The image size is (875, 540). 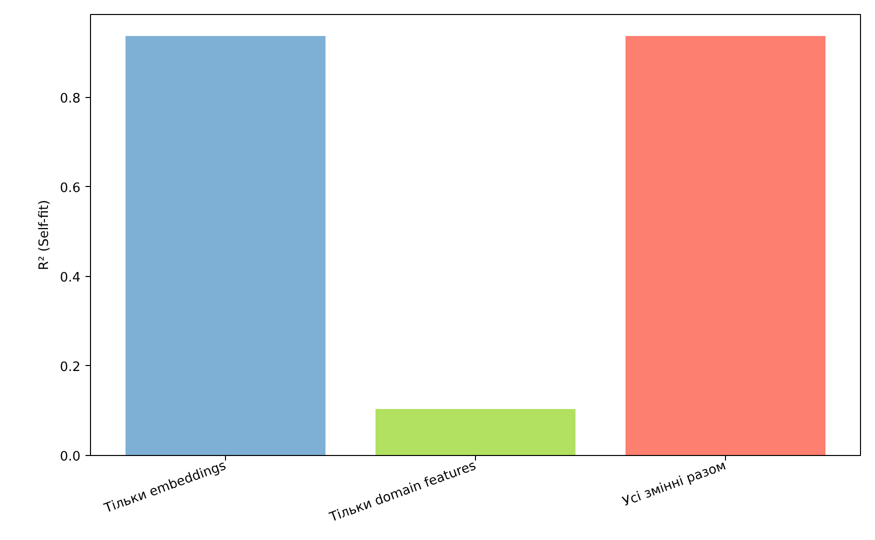 What do you see at coordinates (70, 278) in the screenshot?
I see `y-tick-label: 0.4` at bounding box center [70, 278].